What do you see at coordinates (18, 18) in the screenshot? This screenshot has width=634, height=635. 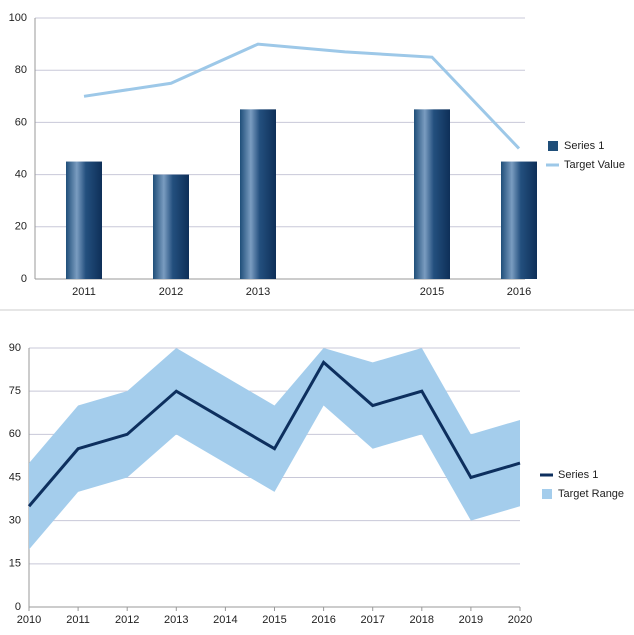 I see `y-tick-label: 100` at bounding box center [18, 18].